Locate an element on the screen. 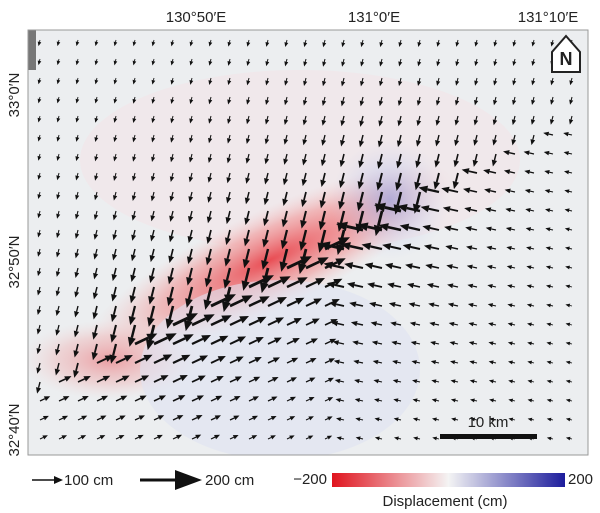 The image size is (600, 513). arrow-legend-label: 100 cm is located at coordinates (88, 480).